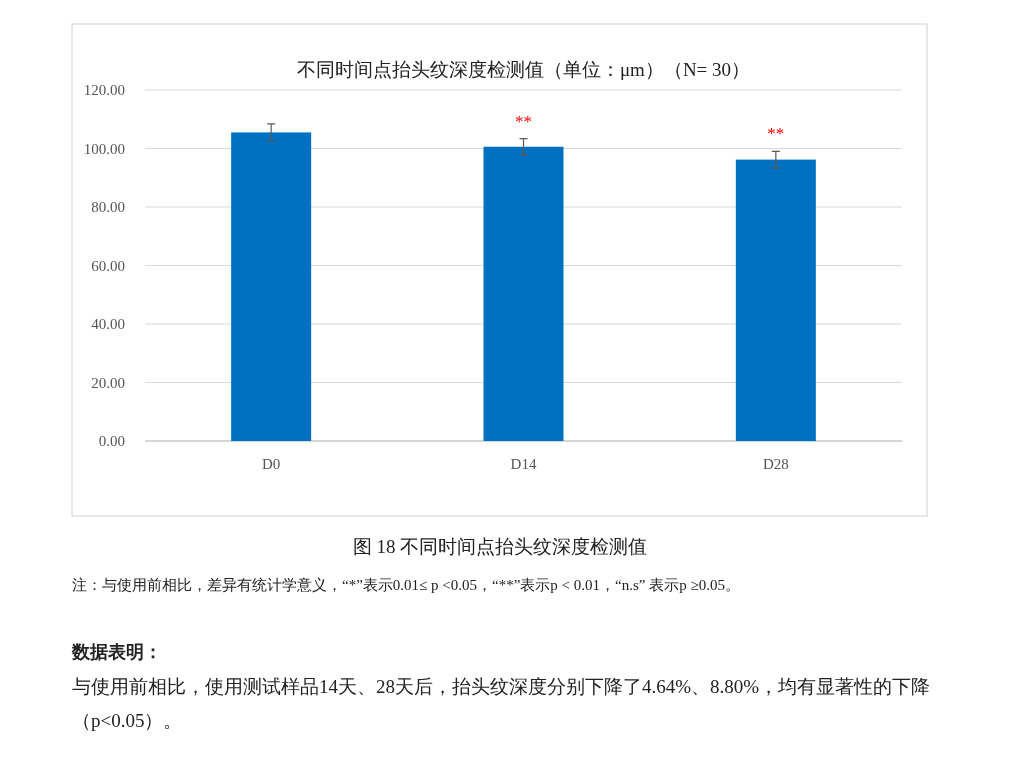 Image resolution: width=1014 pixels, height=778 pixels. Describe the element at coordinates (523, 464) in the screenshot. I see `x-tick-label: D14` at that location.